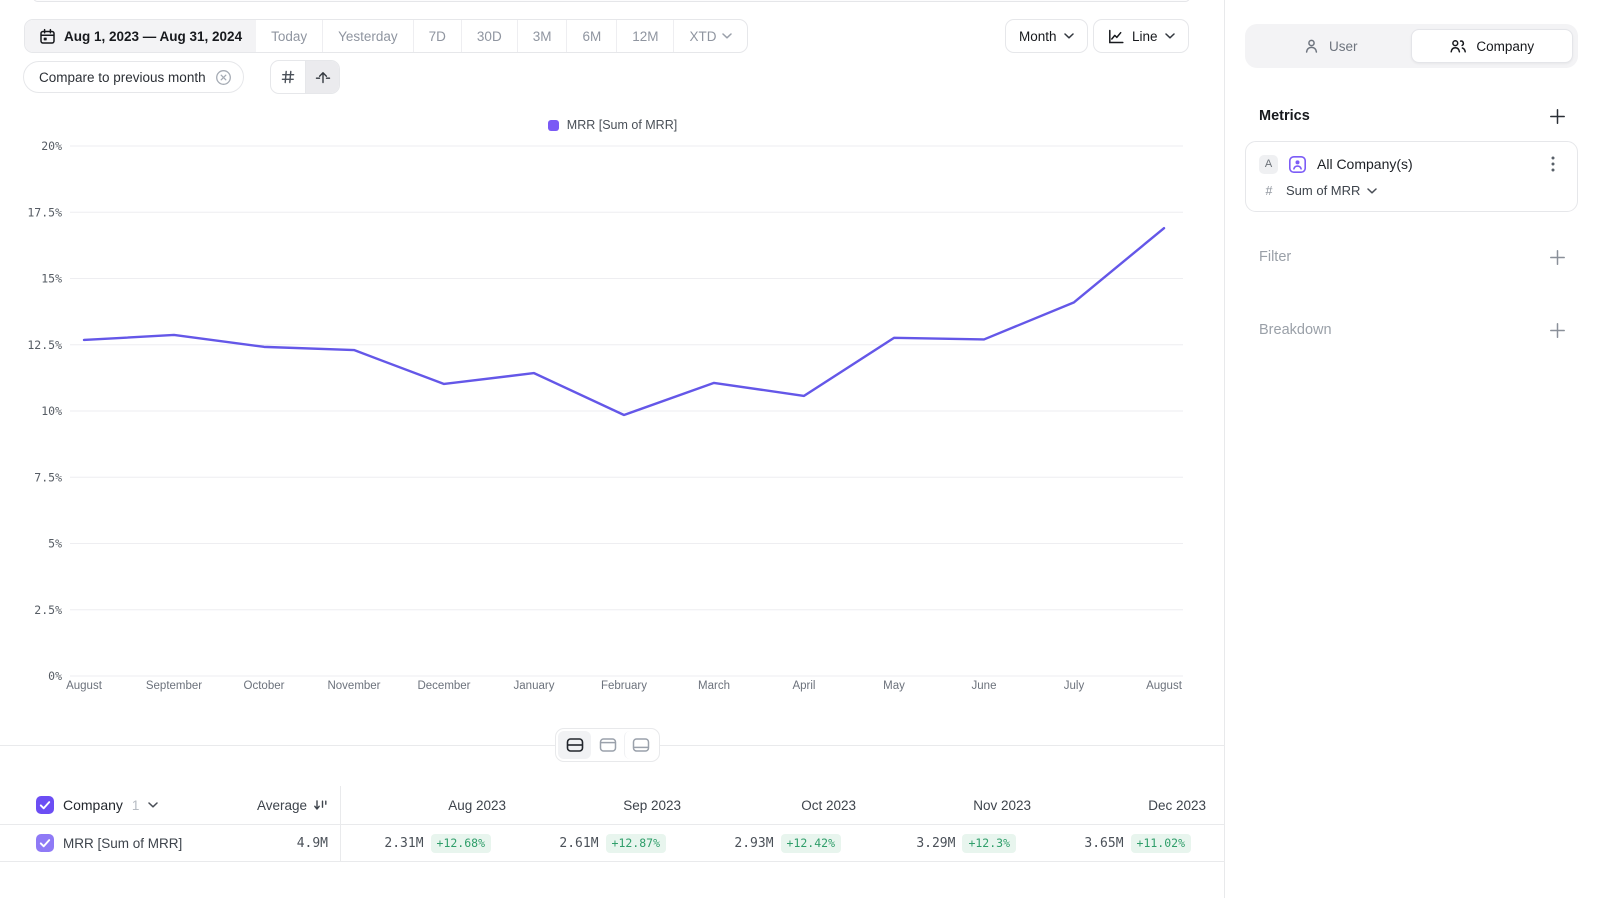  Describe the element at coordinates (428, 843) in the screenshot. I see `metric-cell: 2.31M +12.68%` at that location.